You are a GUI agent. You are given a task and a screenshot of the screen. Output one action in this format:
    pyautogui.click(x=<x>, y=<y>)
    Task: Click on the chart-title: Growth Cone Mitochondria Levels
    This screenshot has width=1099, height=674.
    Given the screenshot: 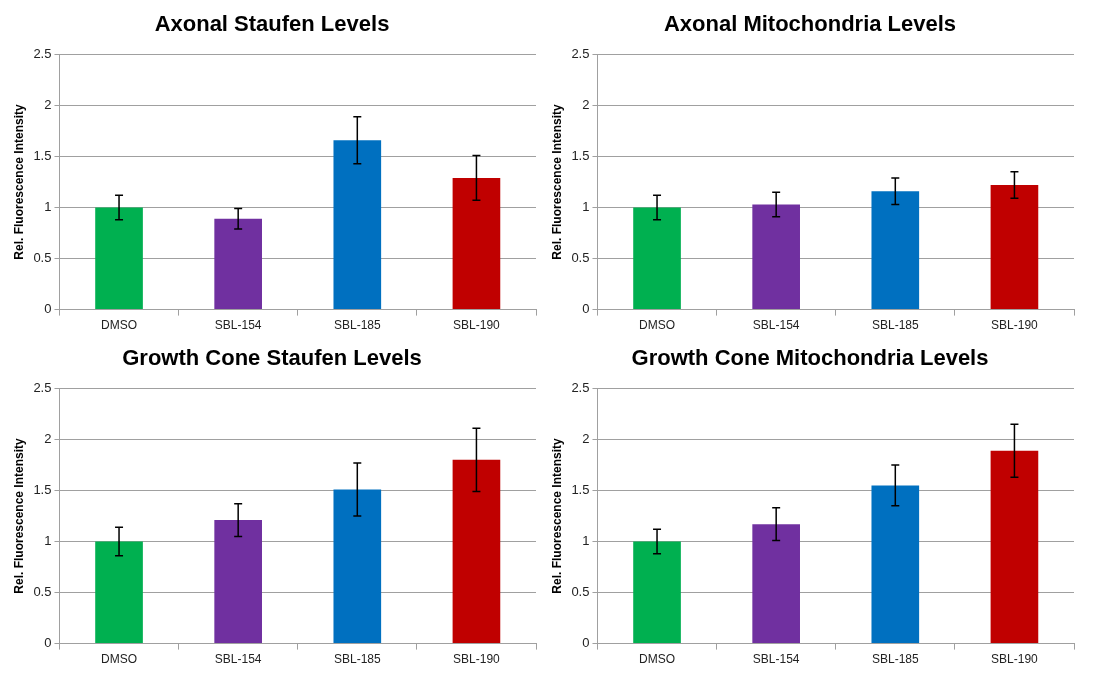 What is the action you would take?
    pyautogui.click(x=810, y=358)
    